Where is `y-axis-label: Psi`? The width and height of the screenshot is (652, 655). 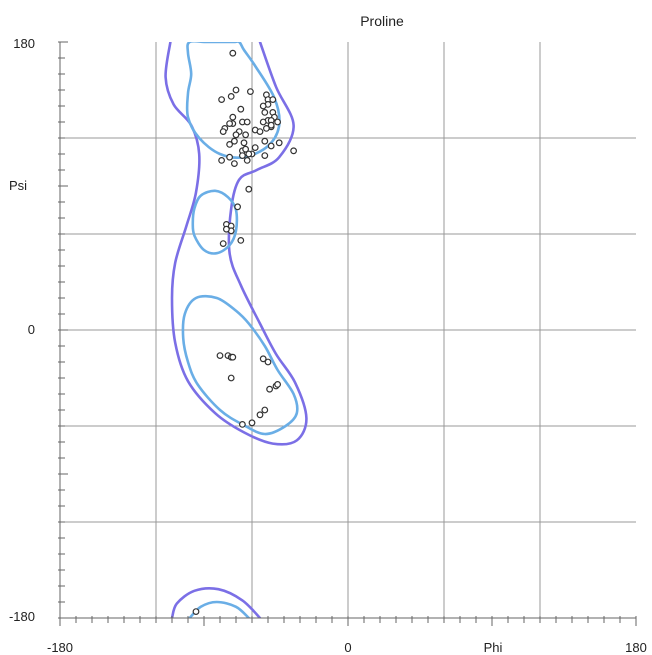
y-axis-label: Psi is located at coordinates (18, 185).